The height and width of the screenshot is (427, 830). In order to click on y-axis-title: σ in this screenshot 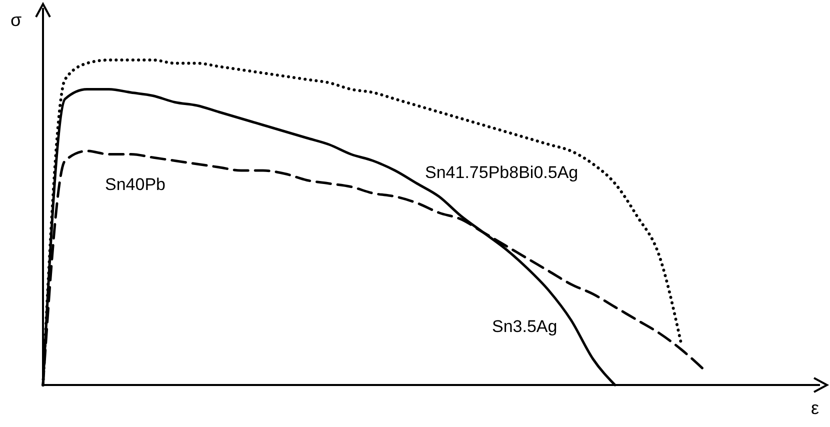, I will do `click(16, 20)`.